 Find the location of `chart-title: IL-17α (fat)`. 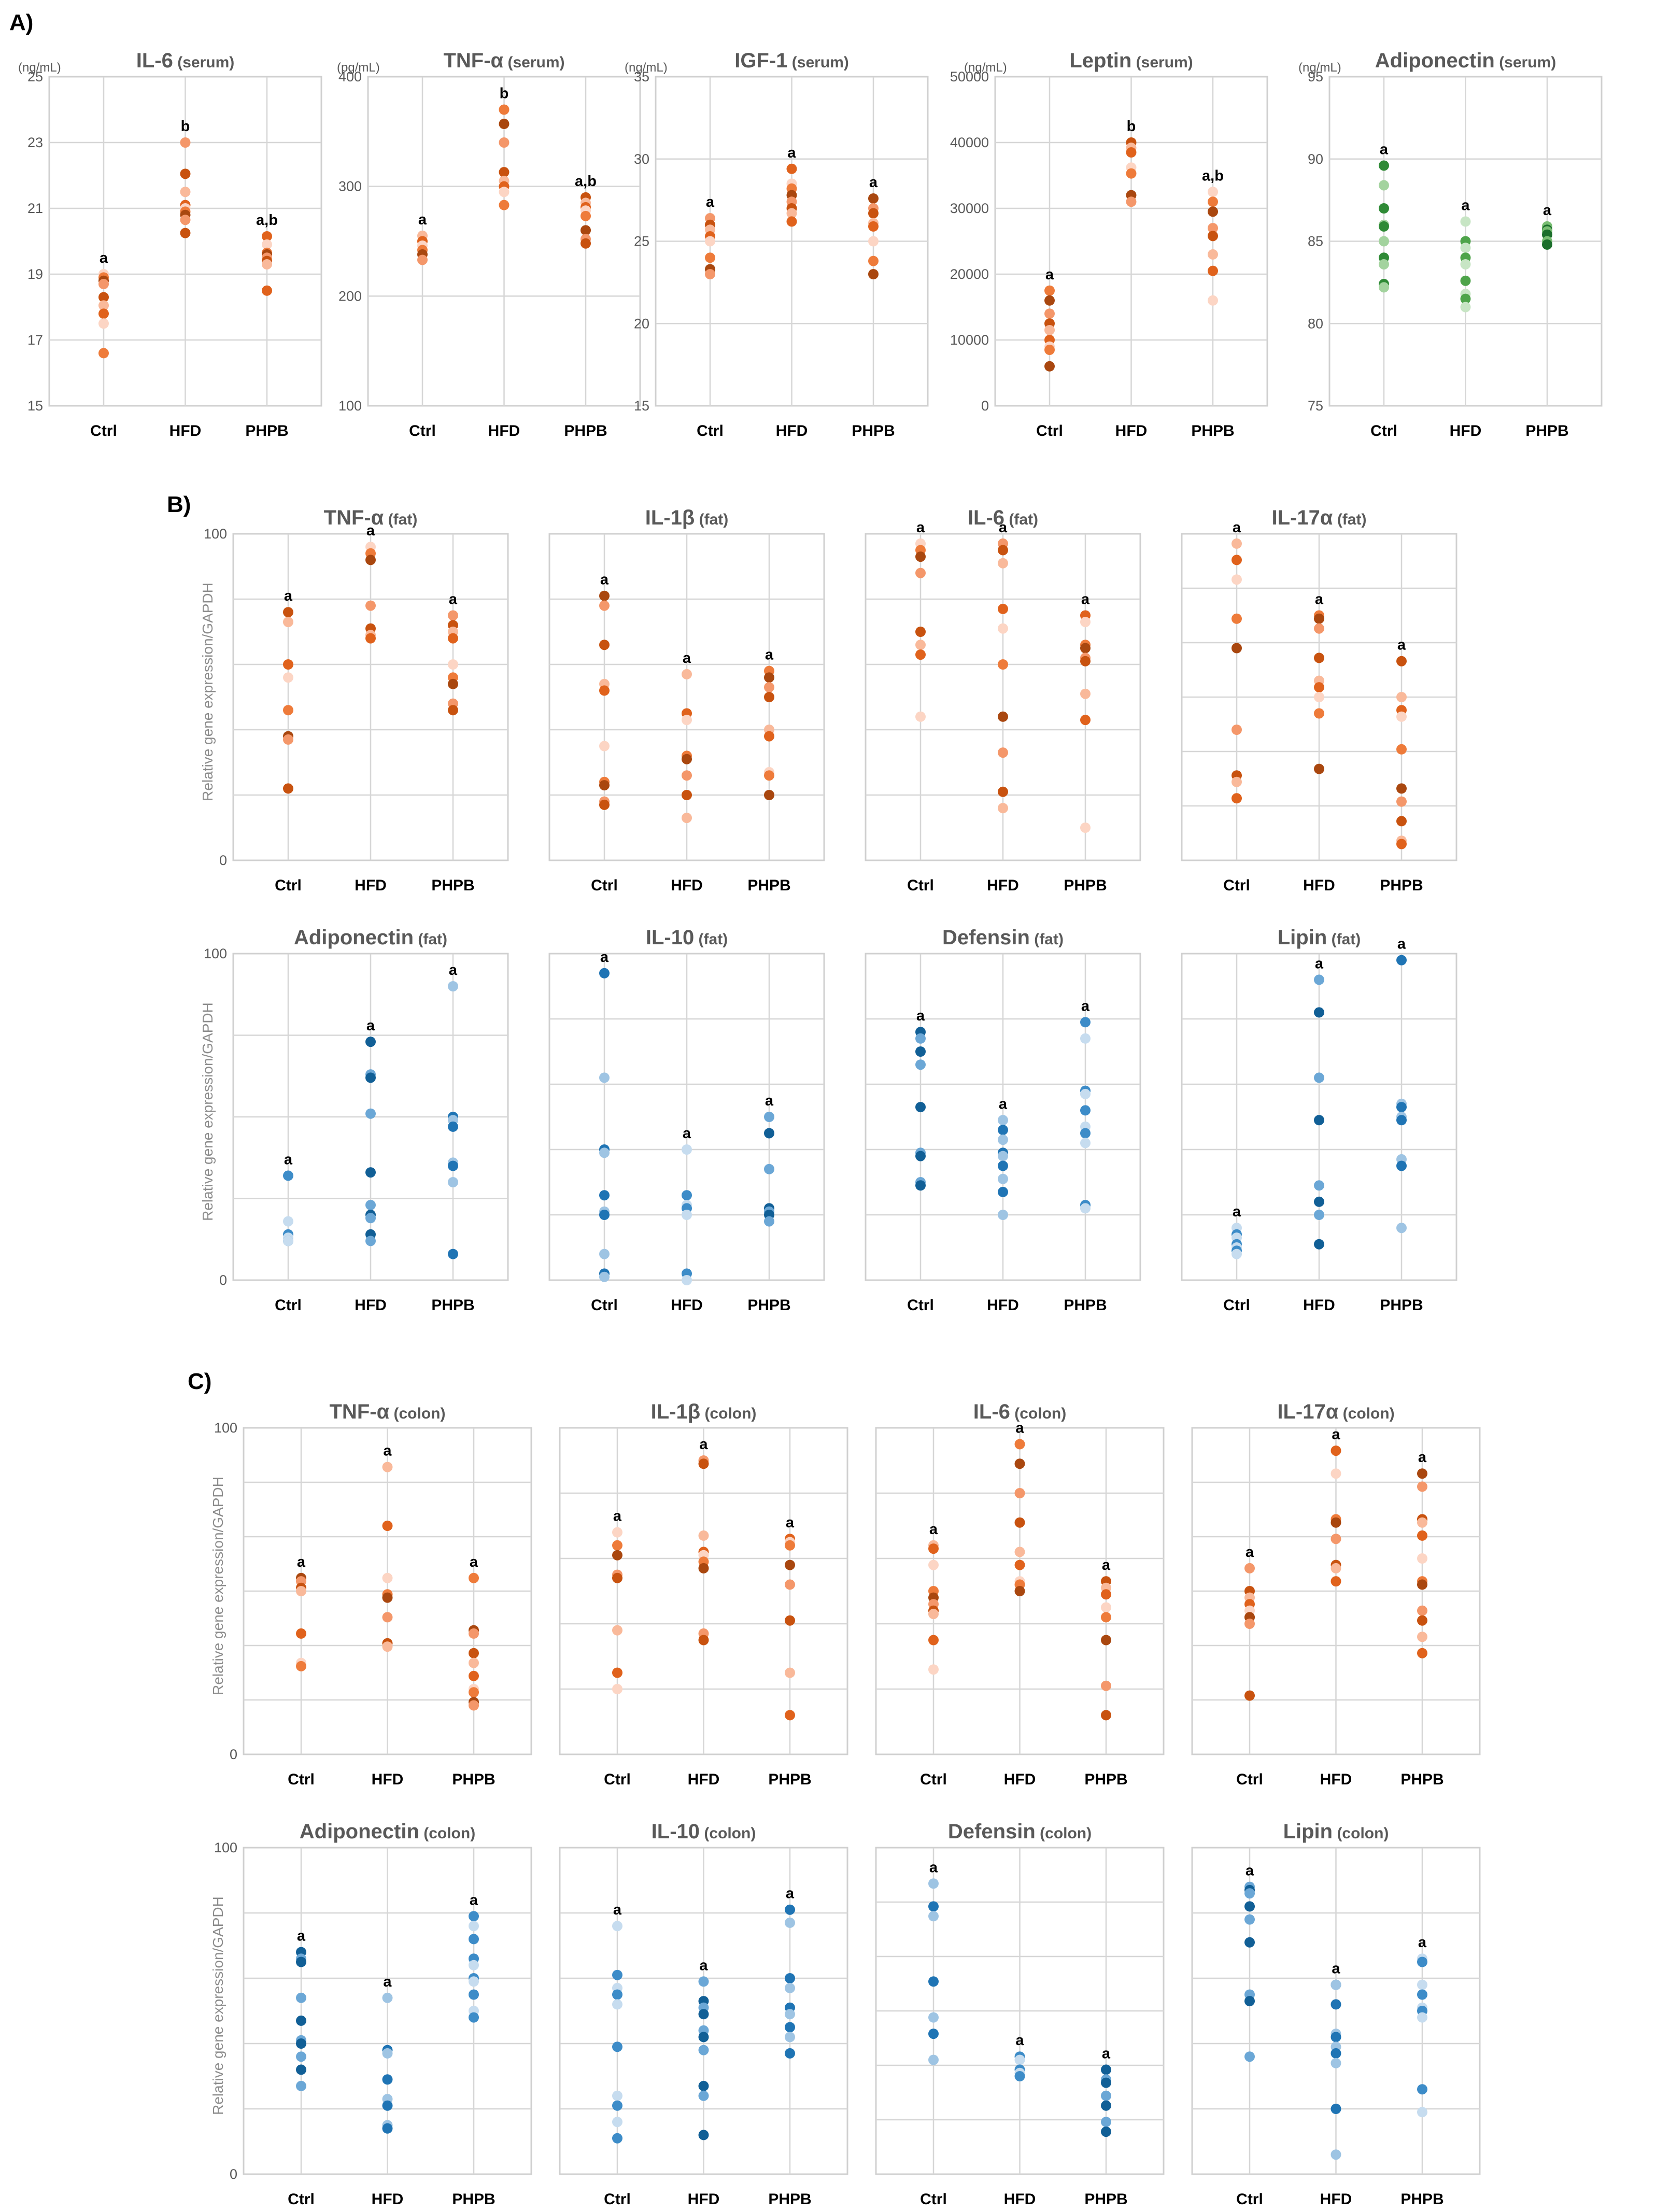

chart-title: IL-17α (fat) is located at coordinates (1319, 517).